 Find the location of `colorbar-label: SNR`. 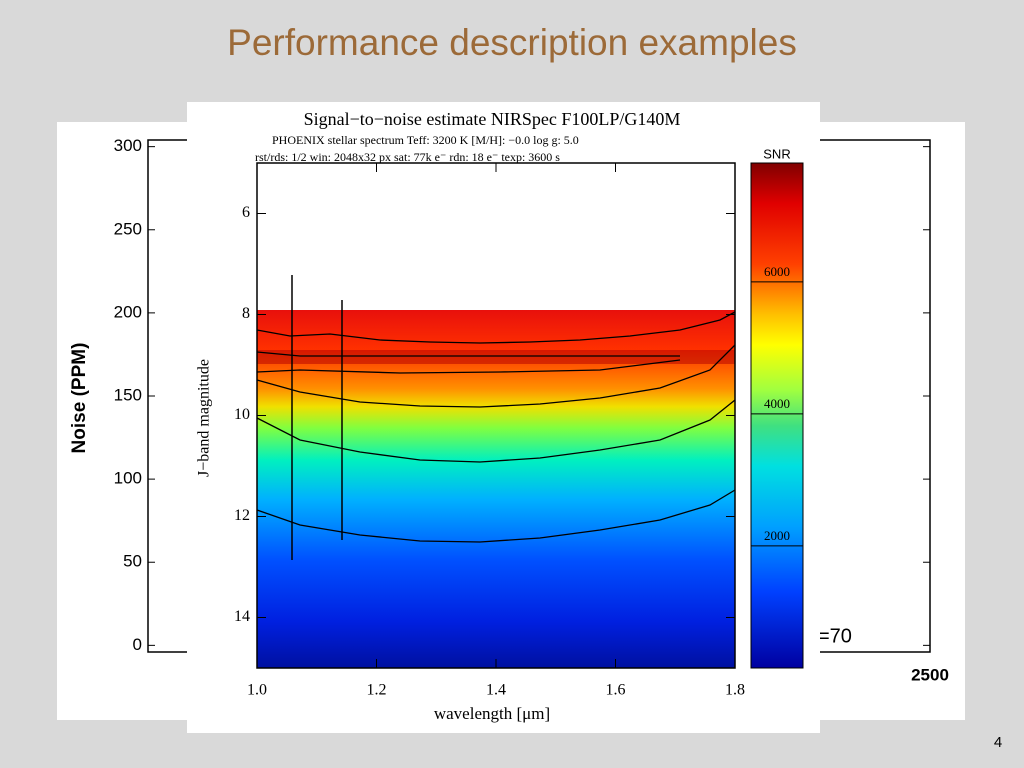

colorbar-label: SNR is located at coordinates (776, 153).